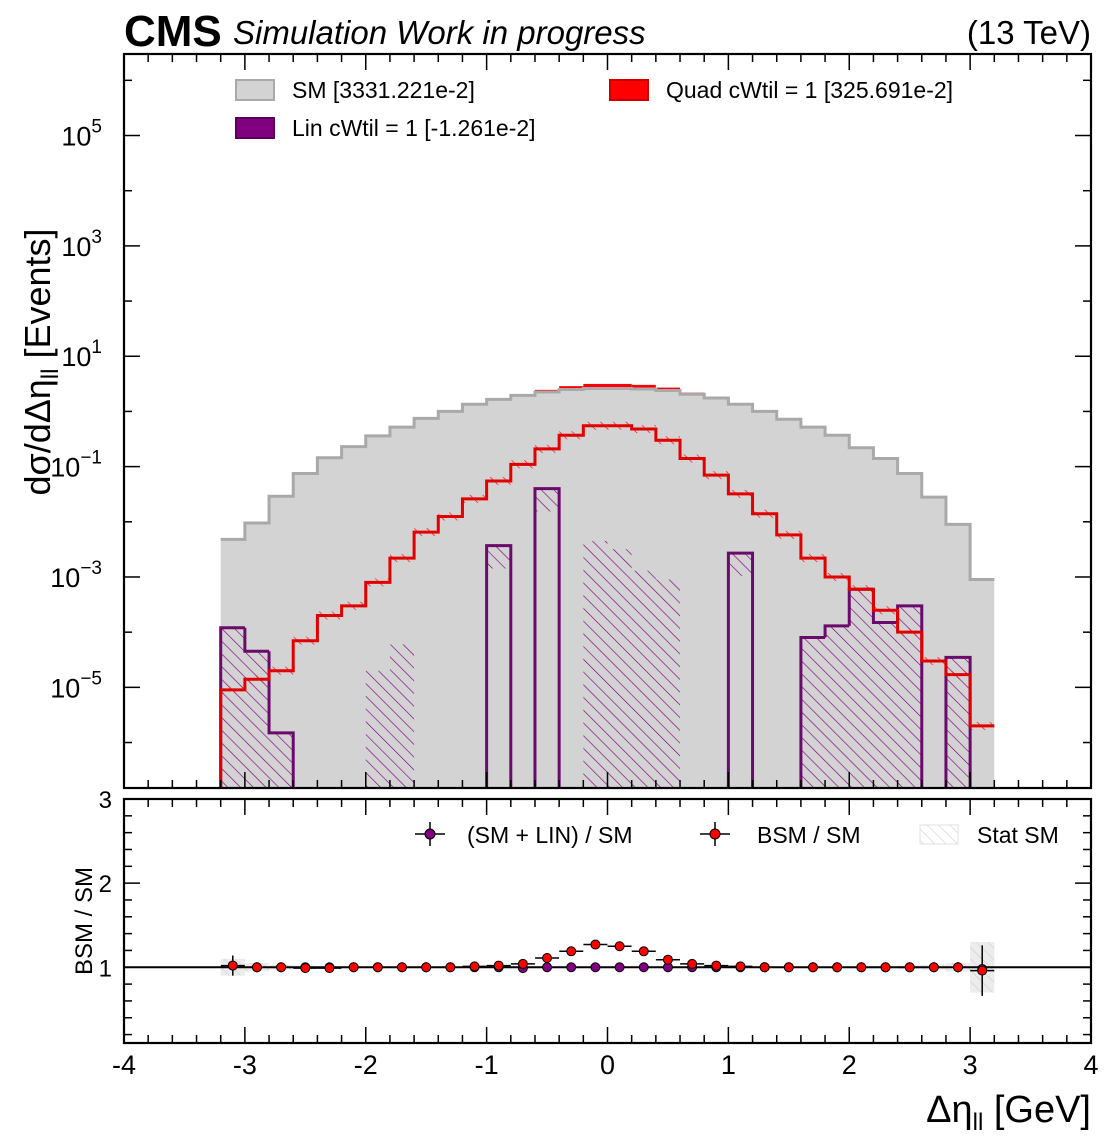  What do you see at coordinates (81, 244) in the screenshot?
I see `y-tick-label-main: 10³` at bounding box center [81, 244].